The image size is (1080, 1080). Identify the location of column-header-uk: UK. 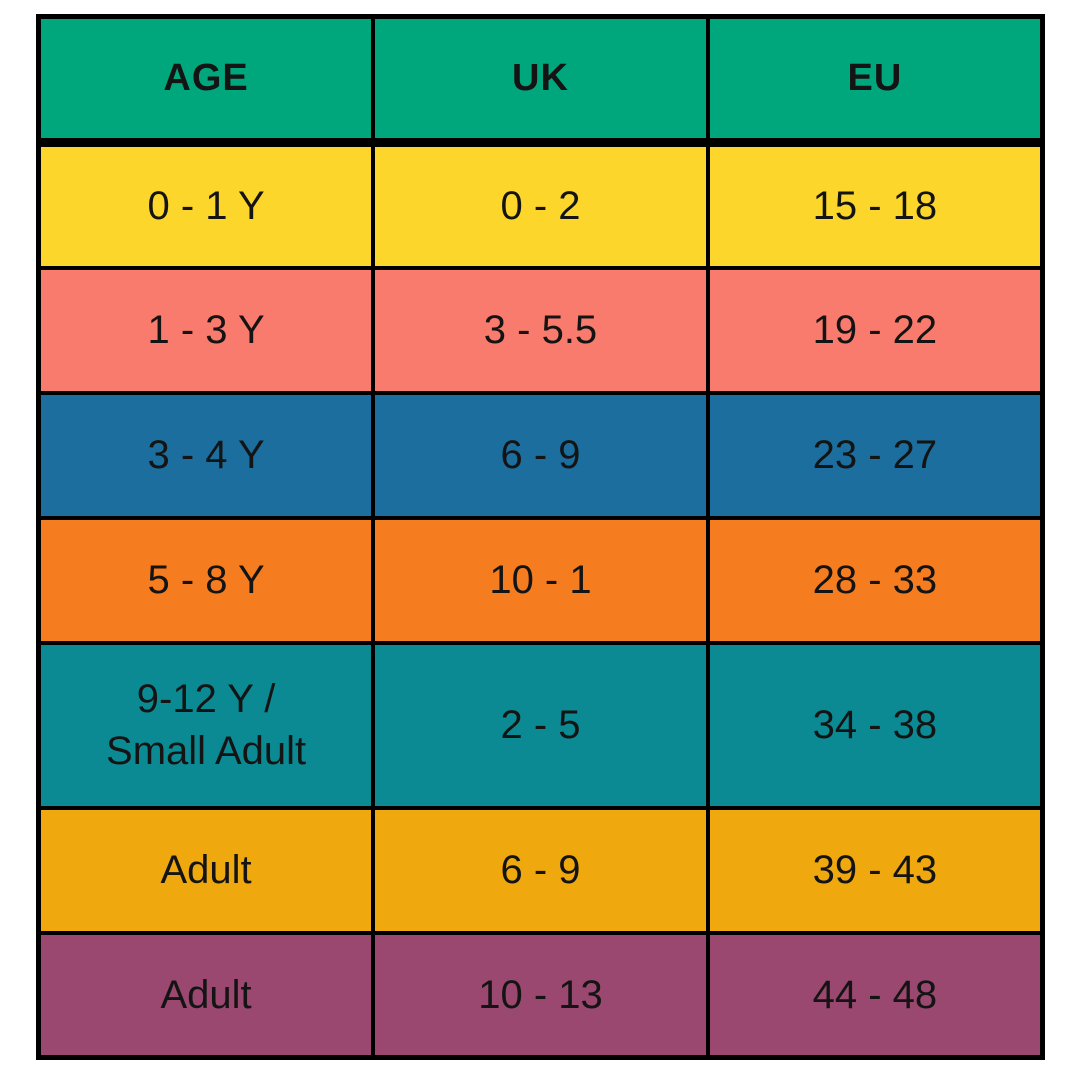
(540, 80).